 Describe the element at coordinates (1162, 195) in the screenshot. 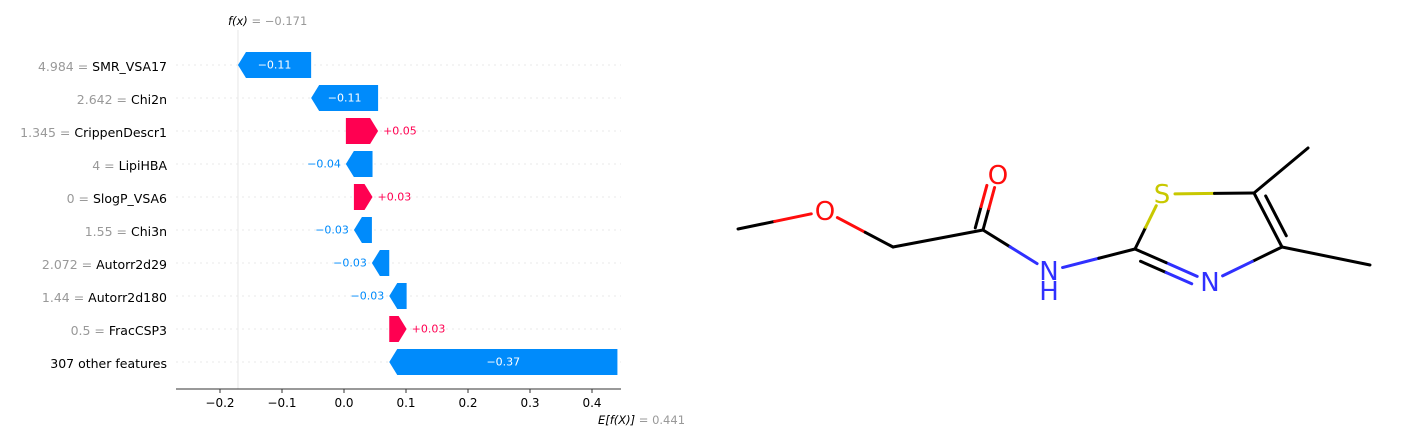

I see `atom-label-s: S` at that location.